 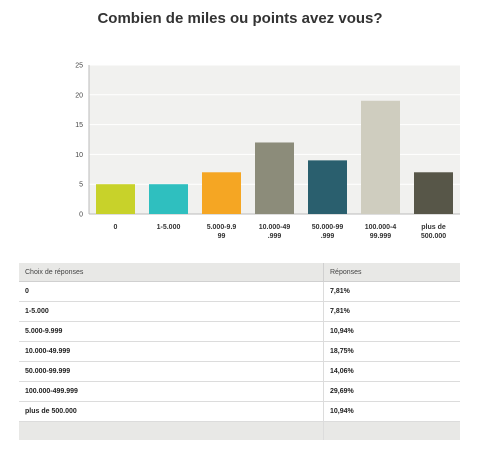 I want to click on row-label: 10.000-49.999, so click(x=171, y=351).